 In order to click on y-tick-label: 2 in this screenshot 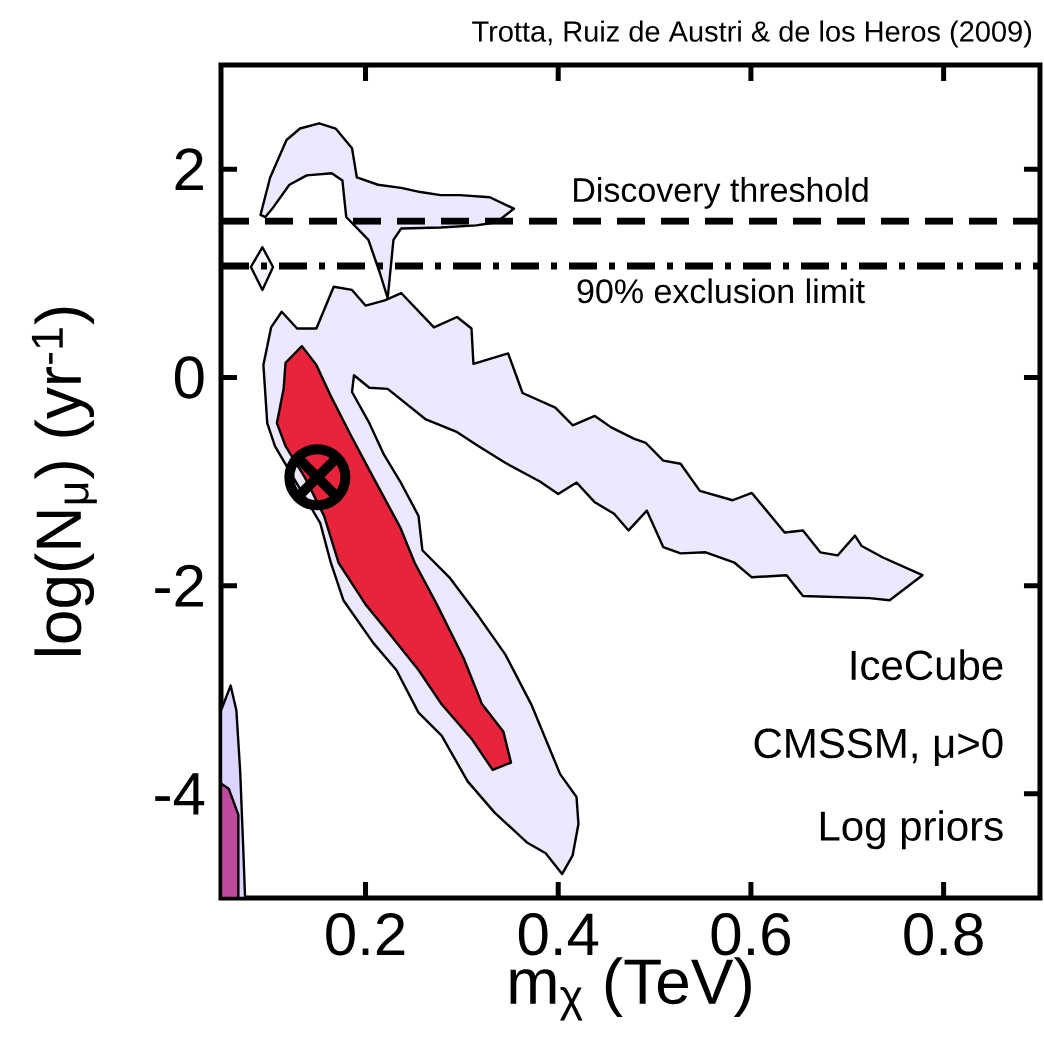, I will do `click(189, 169)`.